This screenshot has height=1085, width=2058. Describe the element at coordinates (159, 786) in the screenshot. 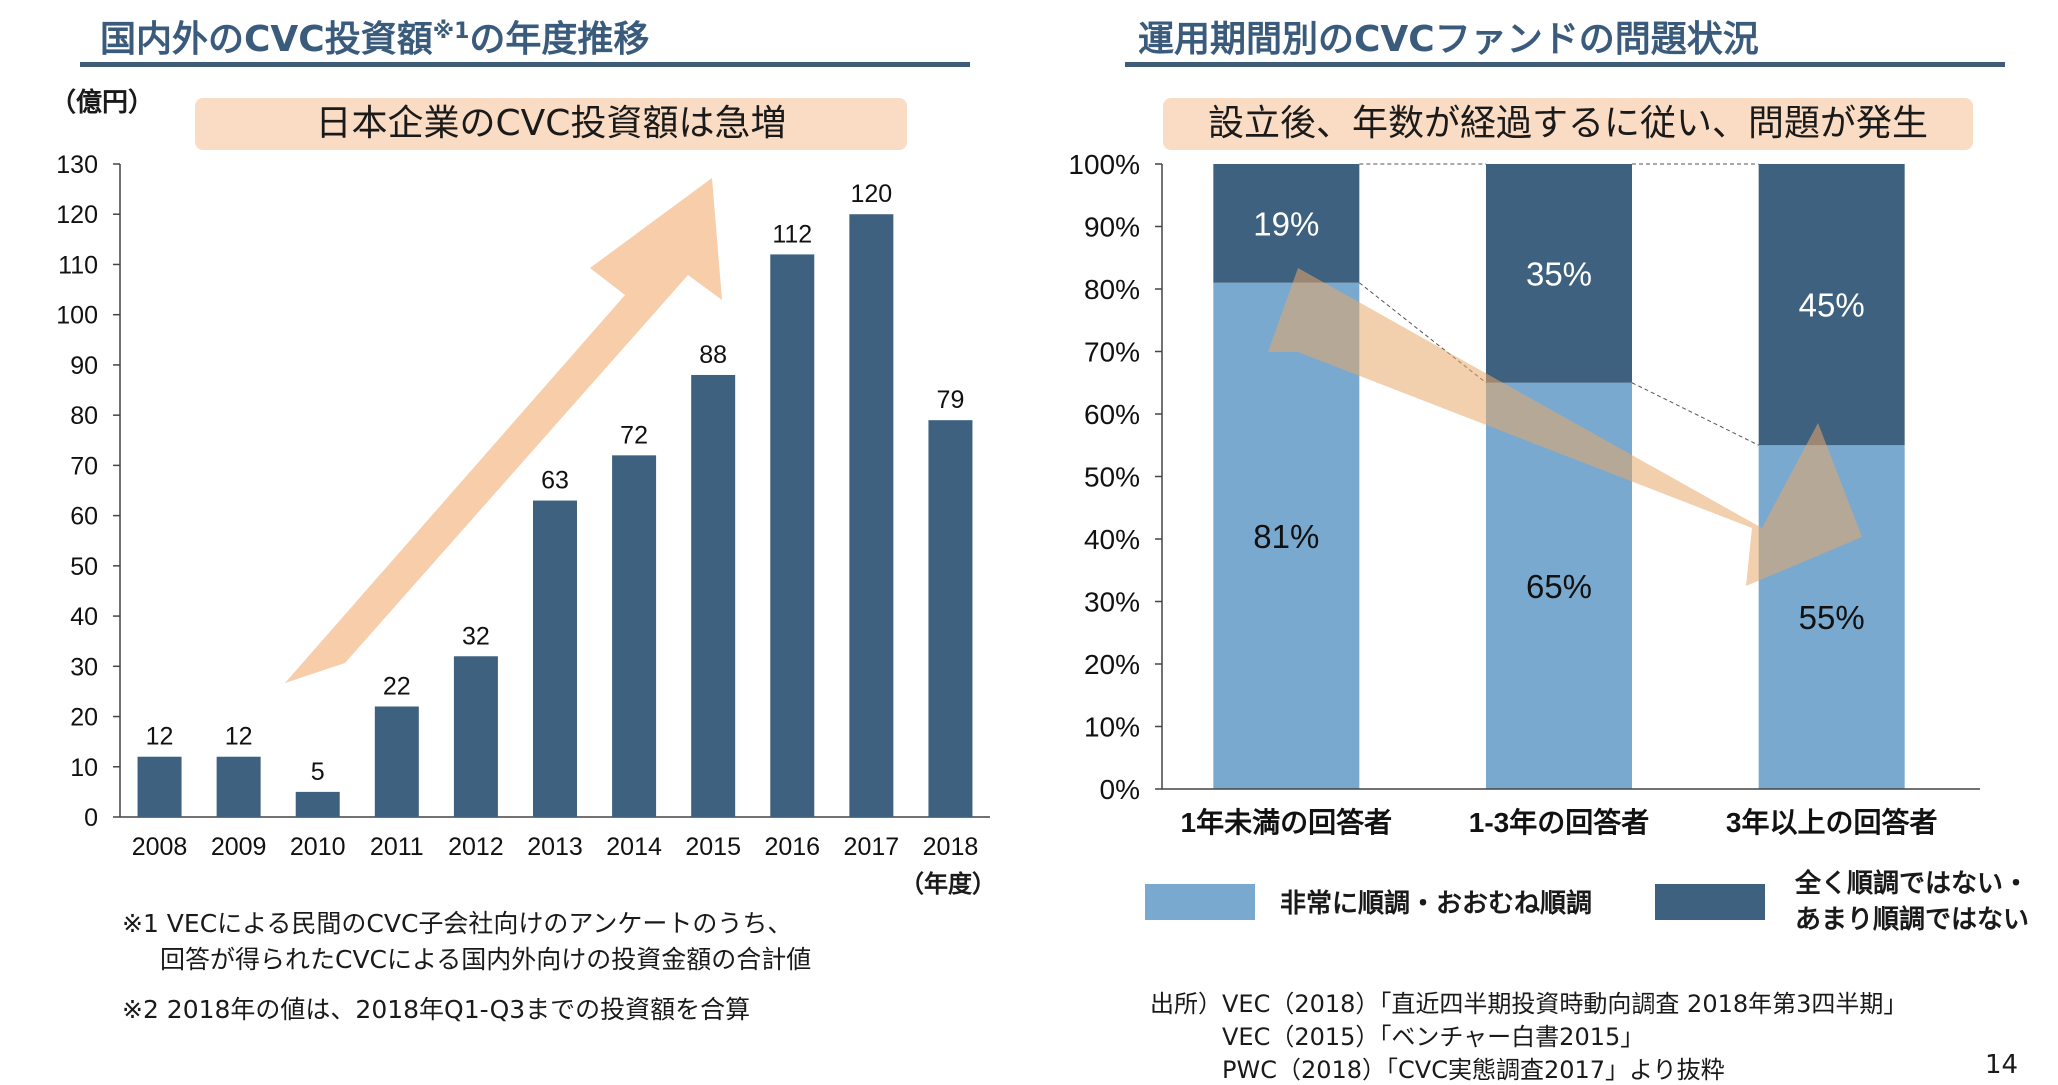

I see `bar-2008` at that location.